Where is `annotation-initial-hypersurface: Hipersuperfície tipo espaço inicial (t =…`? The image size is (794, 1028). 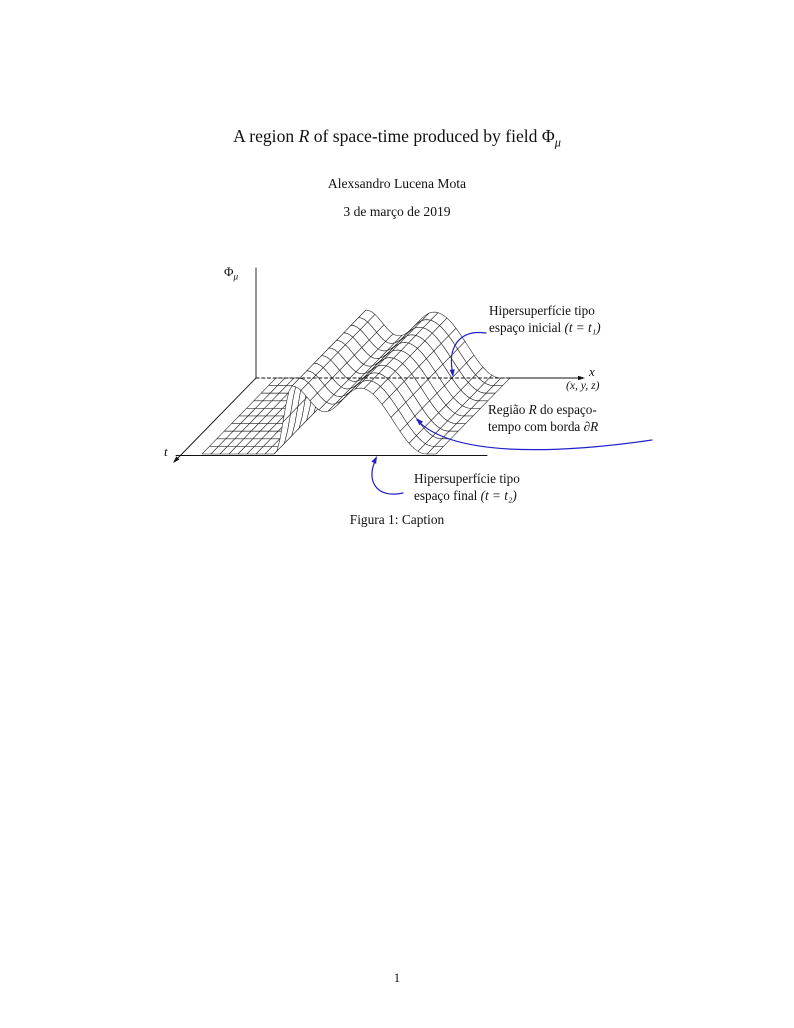
annotation-initial-hypersurface: Hipersuperfície tipo espaço inicial (t =… is located at coordinates (545, 319).